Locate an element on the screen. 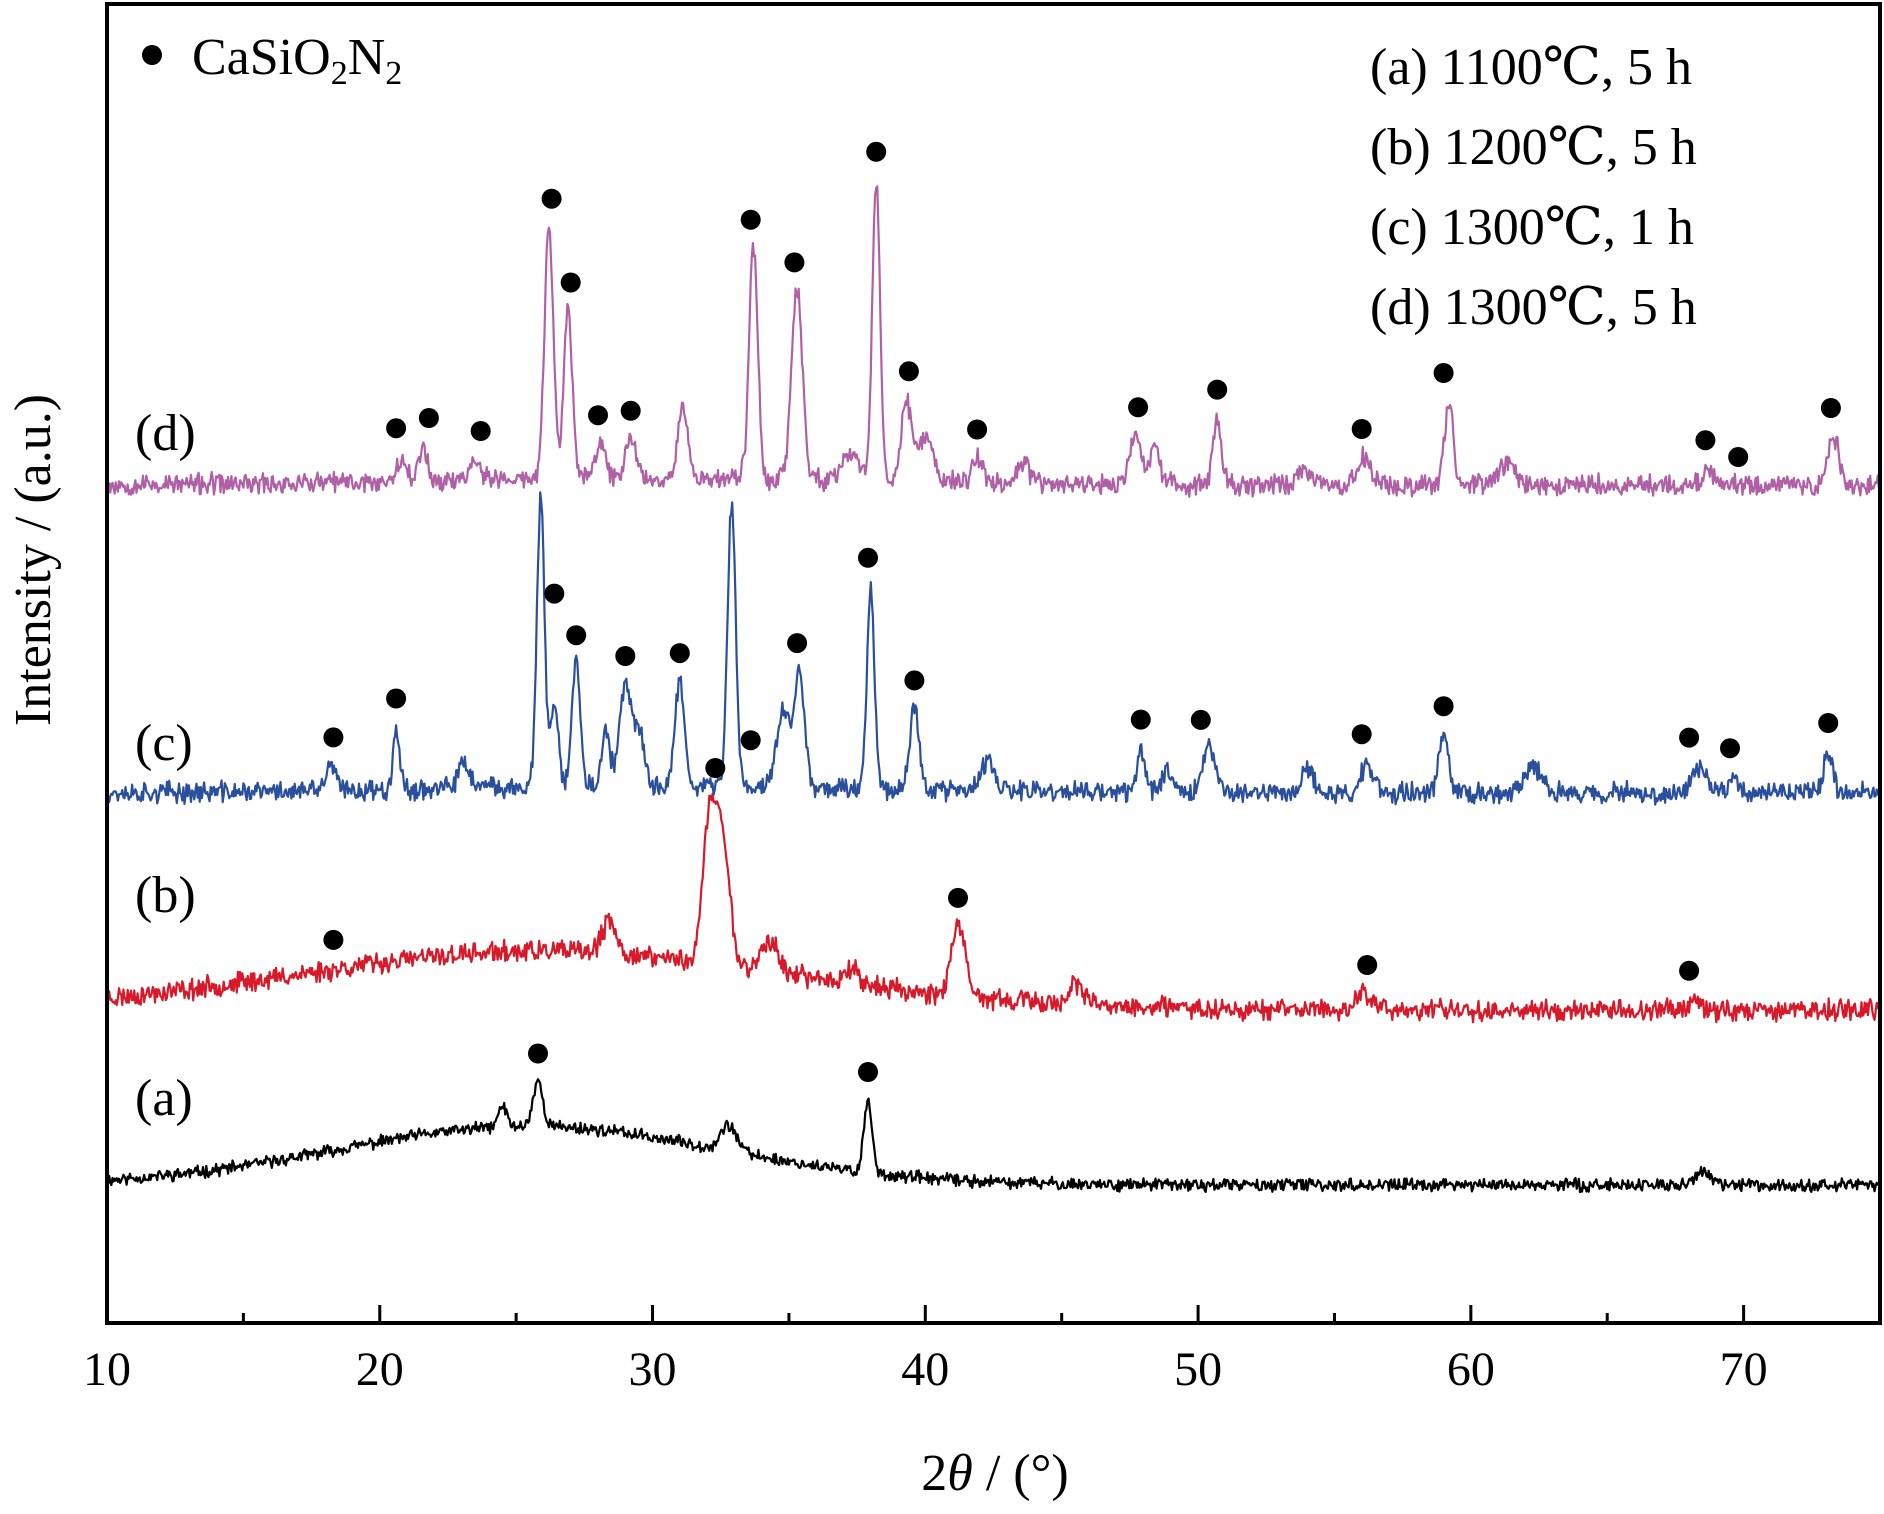  curve-labels: (a) (b) (c) (d) is located at coordinates (165, 766).